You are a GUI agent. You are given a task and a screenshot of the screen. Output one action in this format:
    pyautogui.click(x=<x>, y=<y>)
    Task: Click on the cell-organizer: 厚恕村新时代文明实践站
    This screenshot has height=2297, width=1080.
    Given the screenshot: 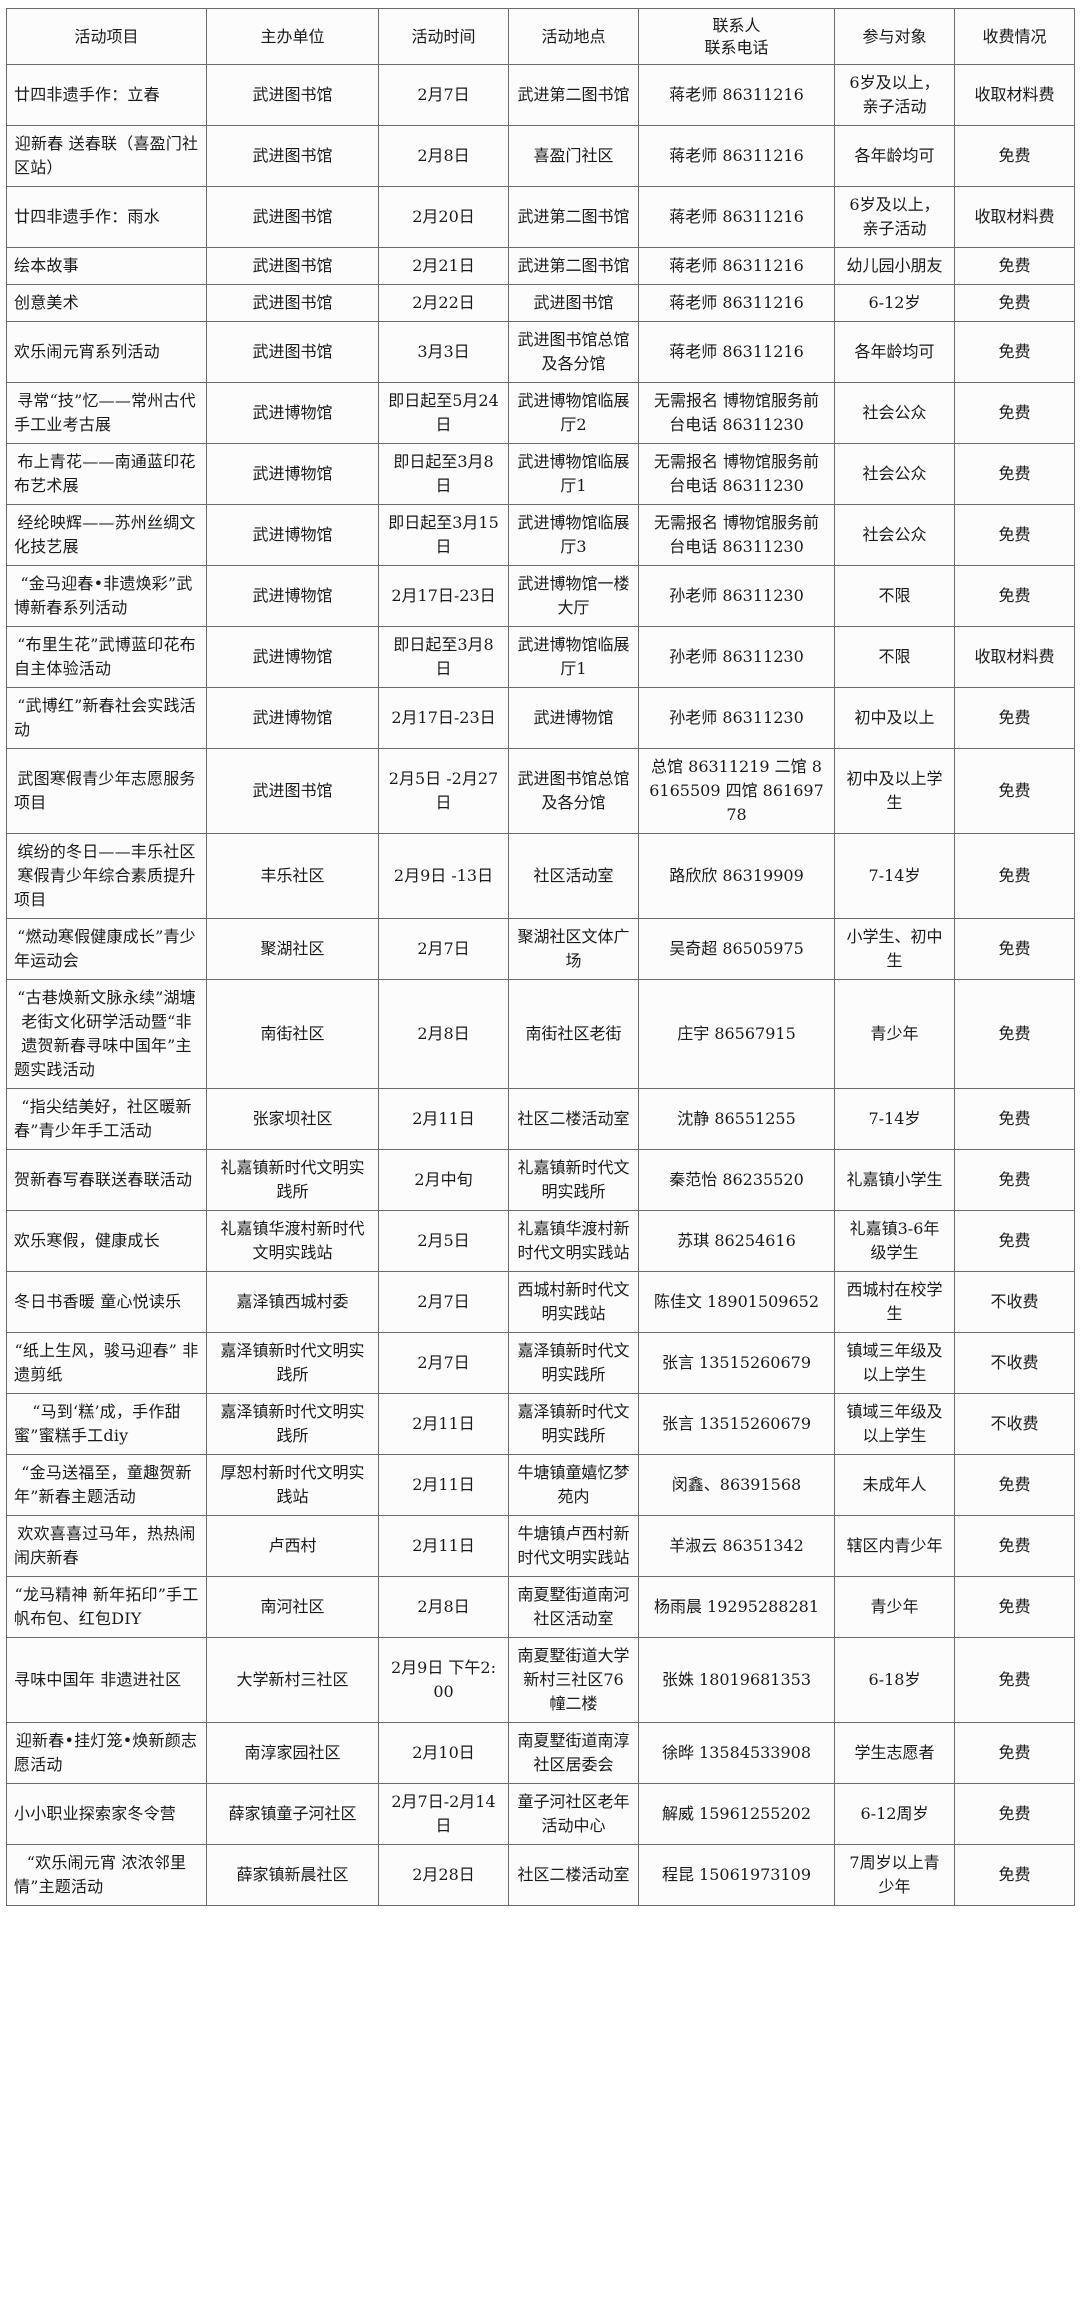 What is the action you would take?
    pyautogui.click(x=292, y=1485)
    